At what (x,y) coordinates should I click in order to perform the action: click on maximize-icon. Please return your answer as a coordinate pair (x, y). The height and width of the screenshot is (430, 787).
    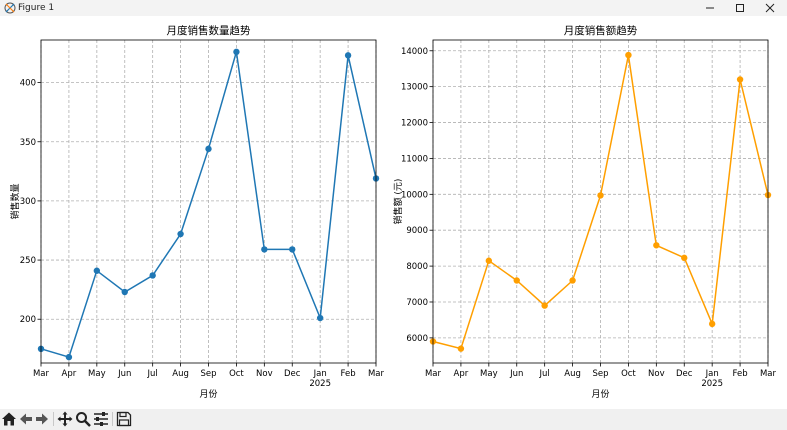
    Looking at the image, I should click on (740, 8).